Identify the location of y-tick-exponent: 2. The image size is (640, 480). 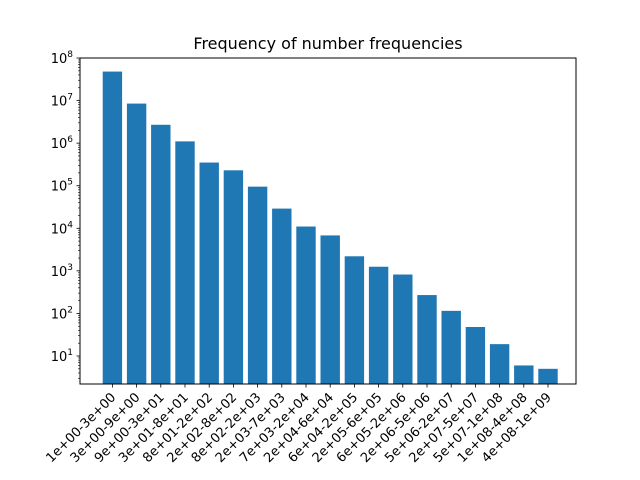
(70, 310).